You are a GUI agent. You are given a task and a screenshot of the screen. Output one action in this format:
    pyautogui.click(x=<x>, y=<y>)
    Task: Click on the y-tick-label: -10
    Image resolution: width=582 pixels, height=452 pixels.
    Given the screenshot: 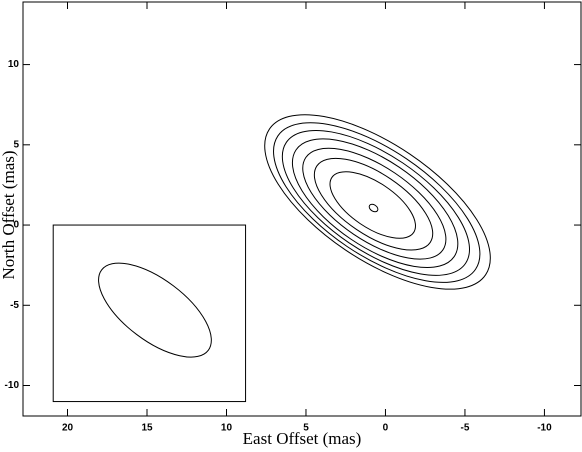 What is the action you would take?
    pyautogui.click(x=12, y=385)
    